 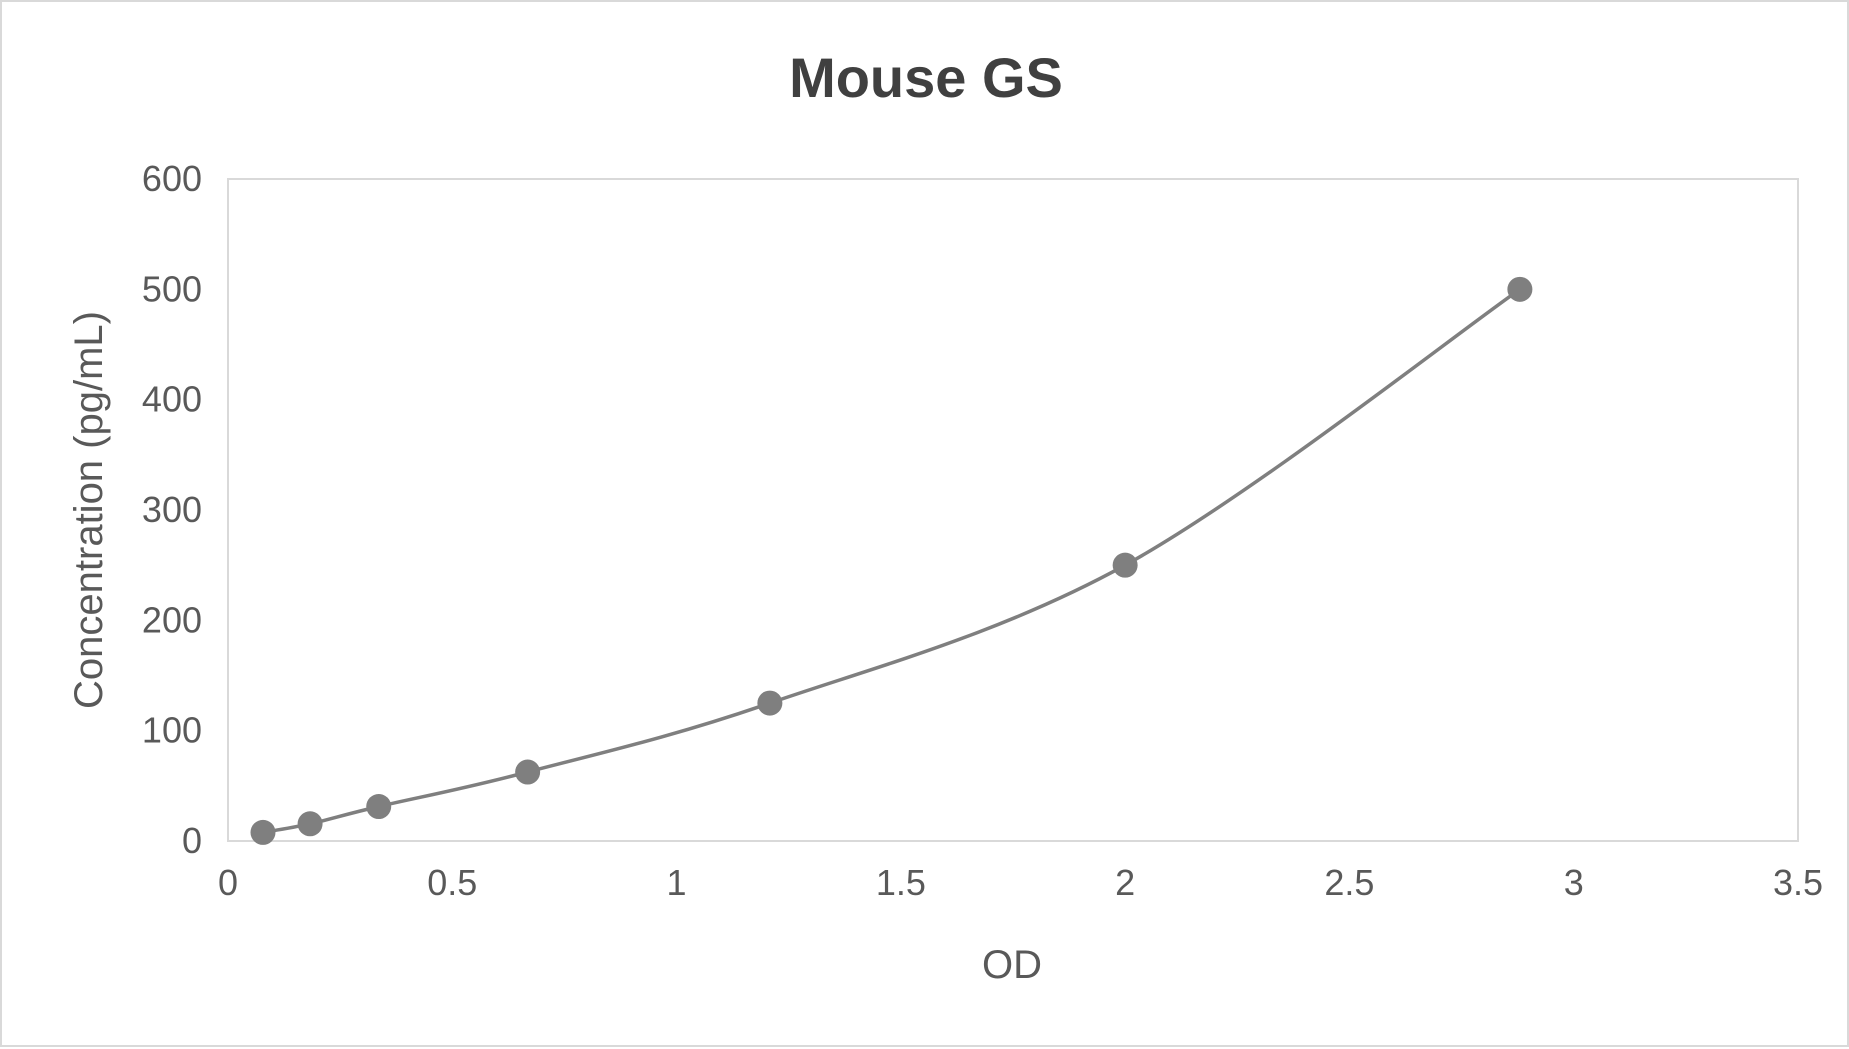 What do you see at coordinates (192, 840) in the screenshot?
I see `y-tick-label: 0` at bounding box center [192, 840].